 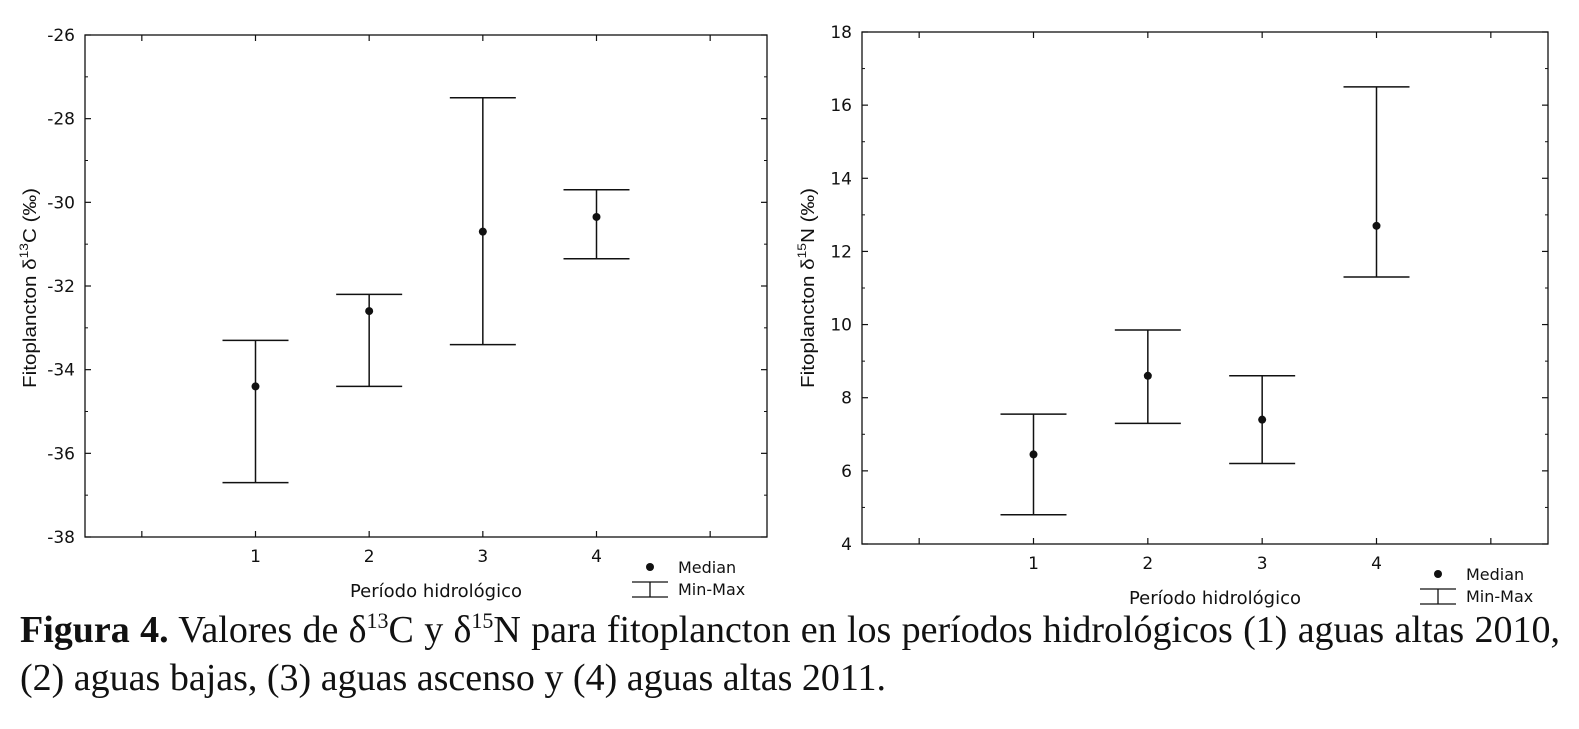 What do you see at coordinates (94, 630) in the screenshot?
I see `caption-label: Figura 4.` at bounding box center [94, 630].